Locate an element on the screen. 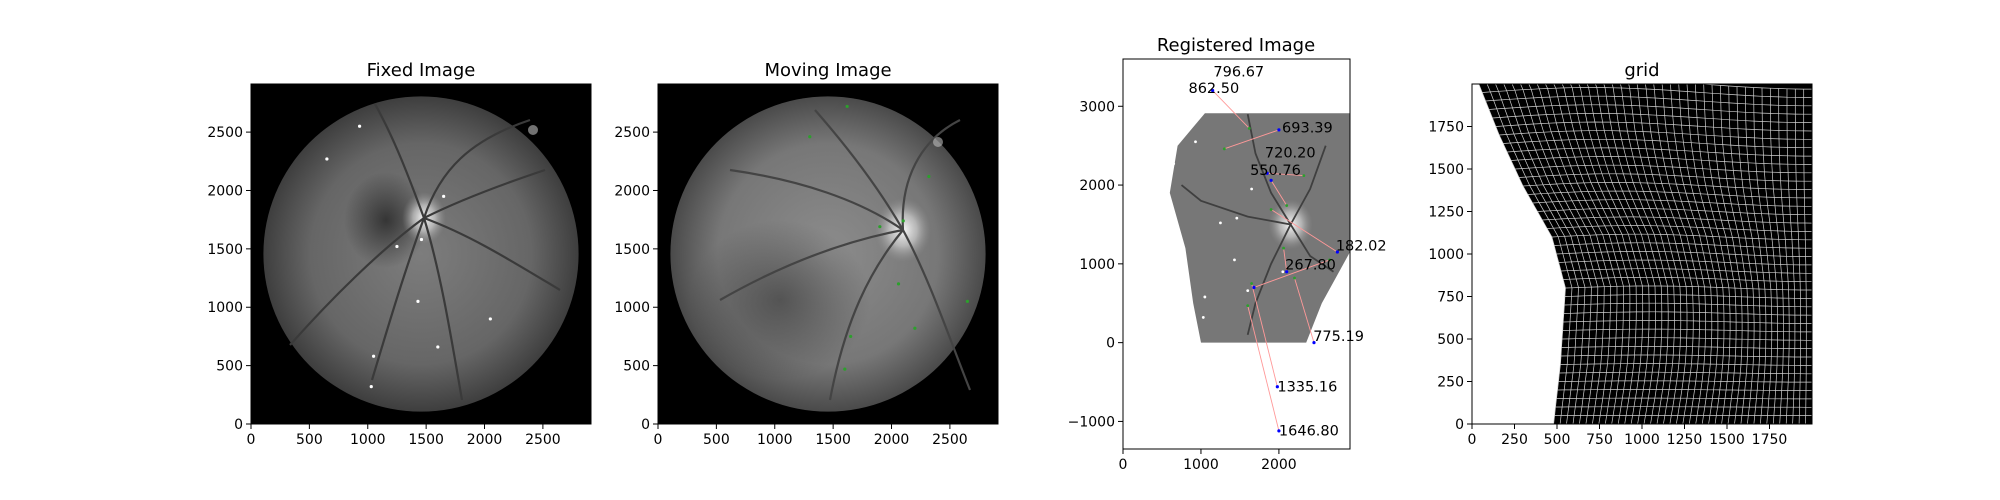 The width and height of the screenshot is (2000, 500). x-tick-label: 750 is located at coordinates (1599, 440).